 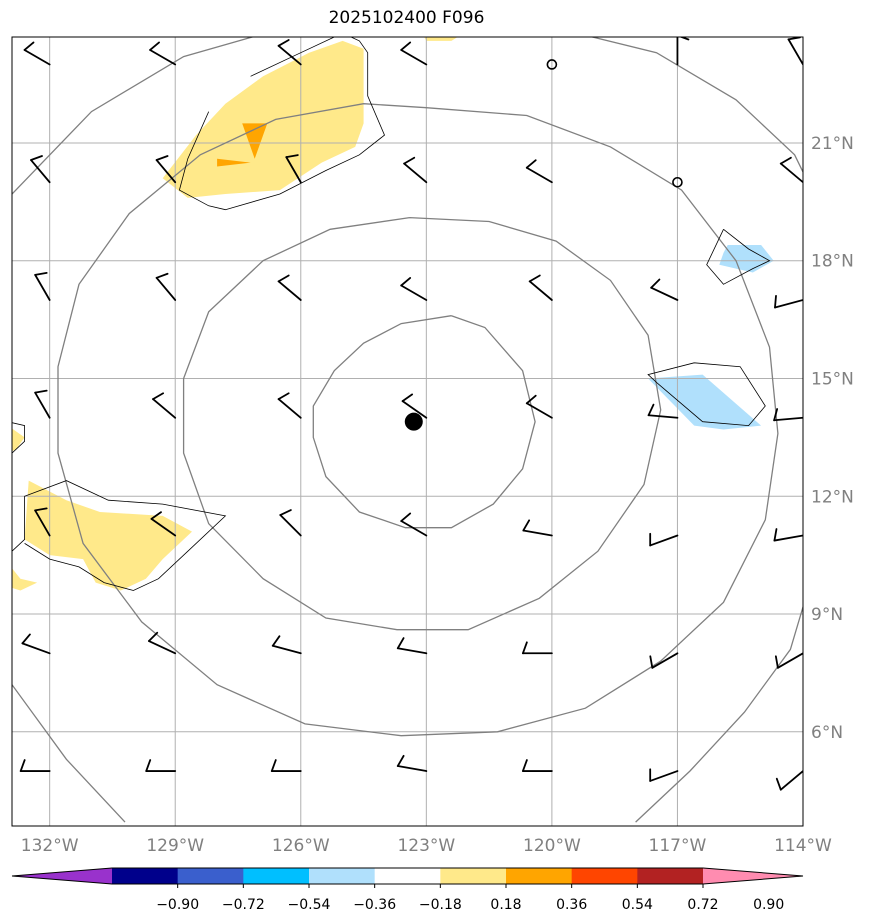 What do you see at coordinates (374, 905) in the screenshot?
I see `colorbar-tick-label: −0.36` at bounding box center [374, 905].